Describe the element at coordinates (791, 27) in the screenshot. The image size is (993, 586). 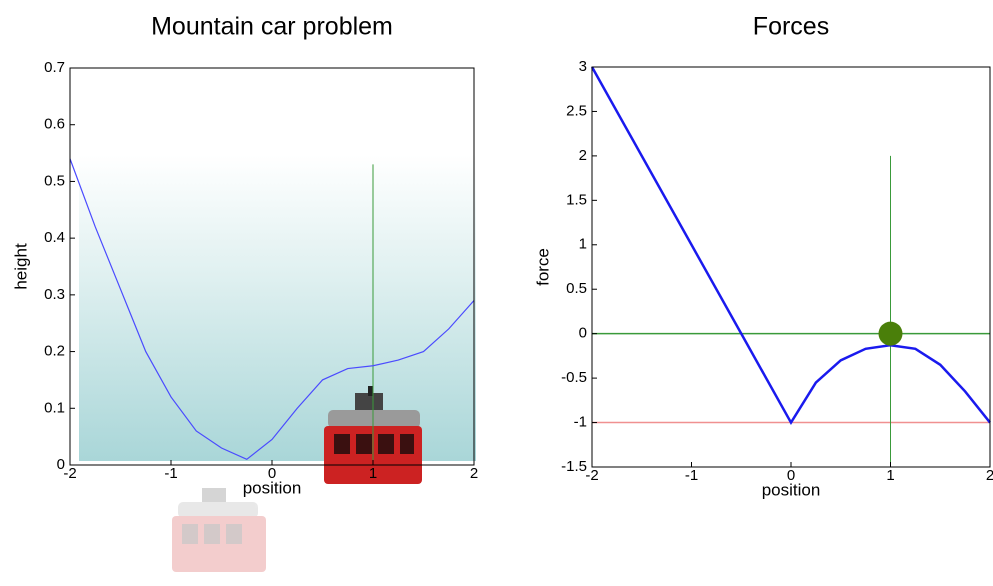
I see `chart-title: Forces` at that location.